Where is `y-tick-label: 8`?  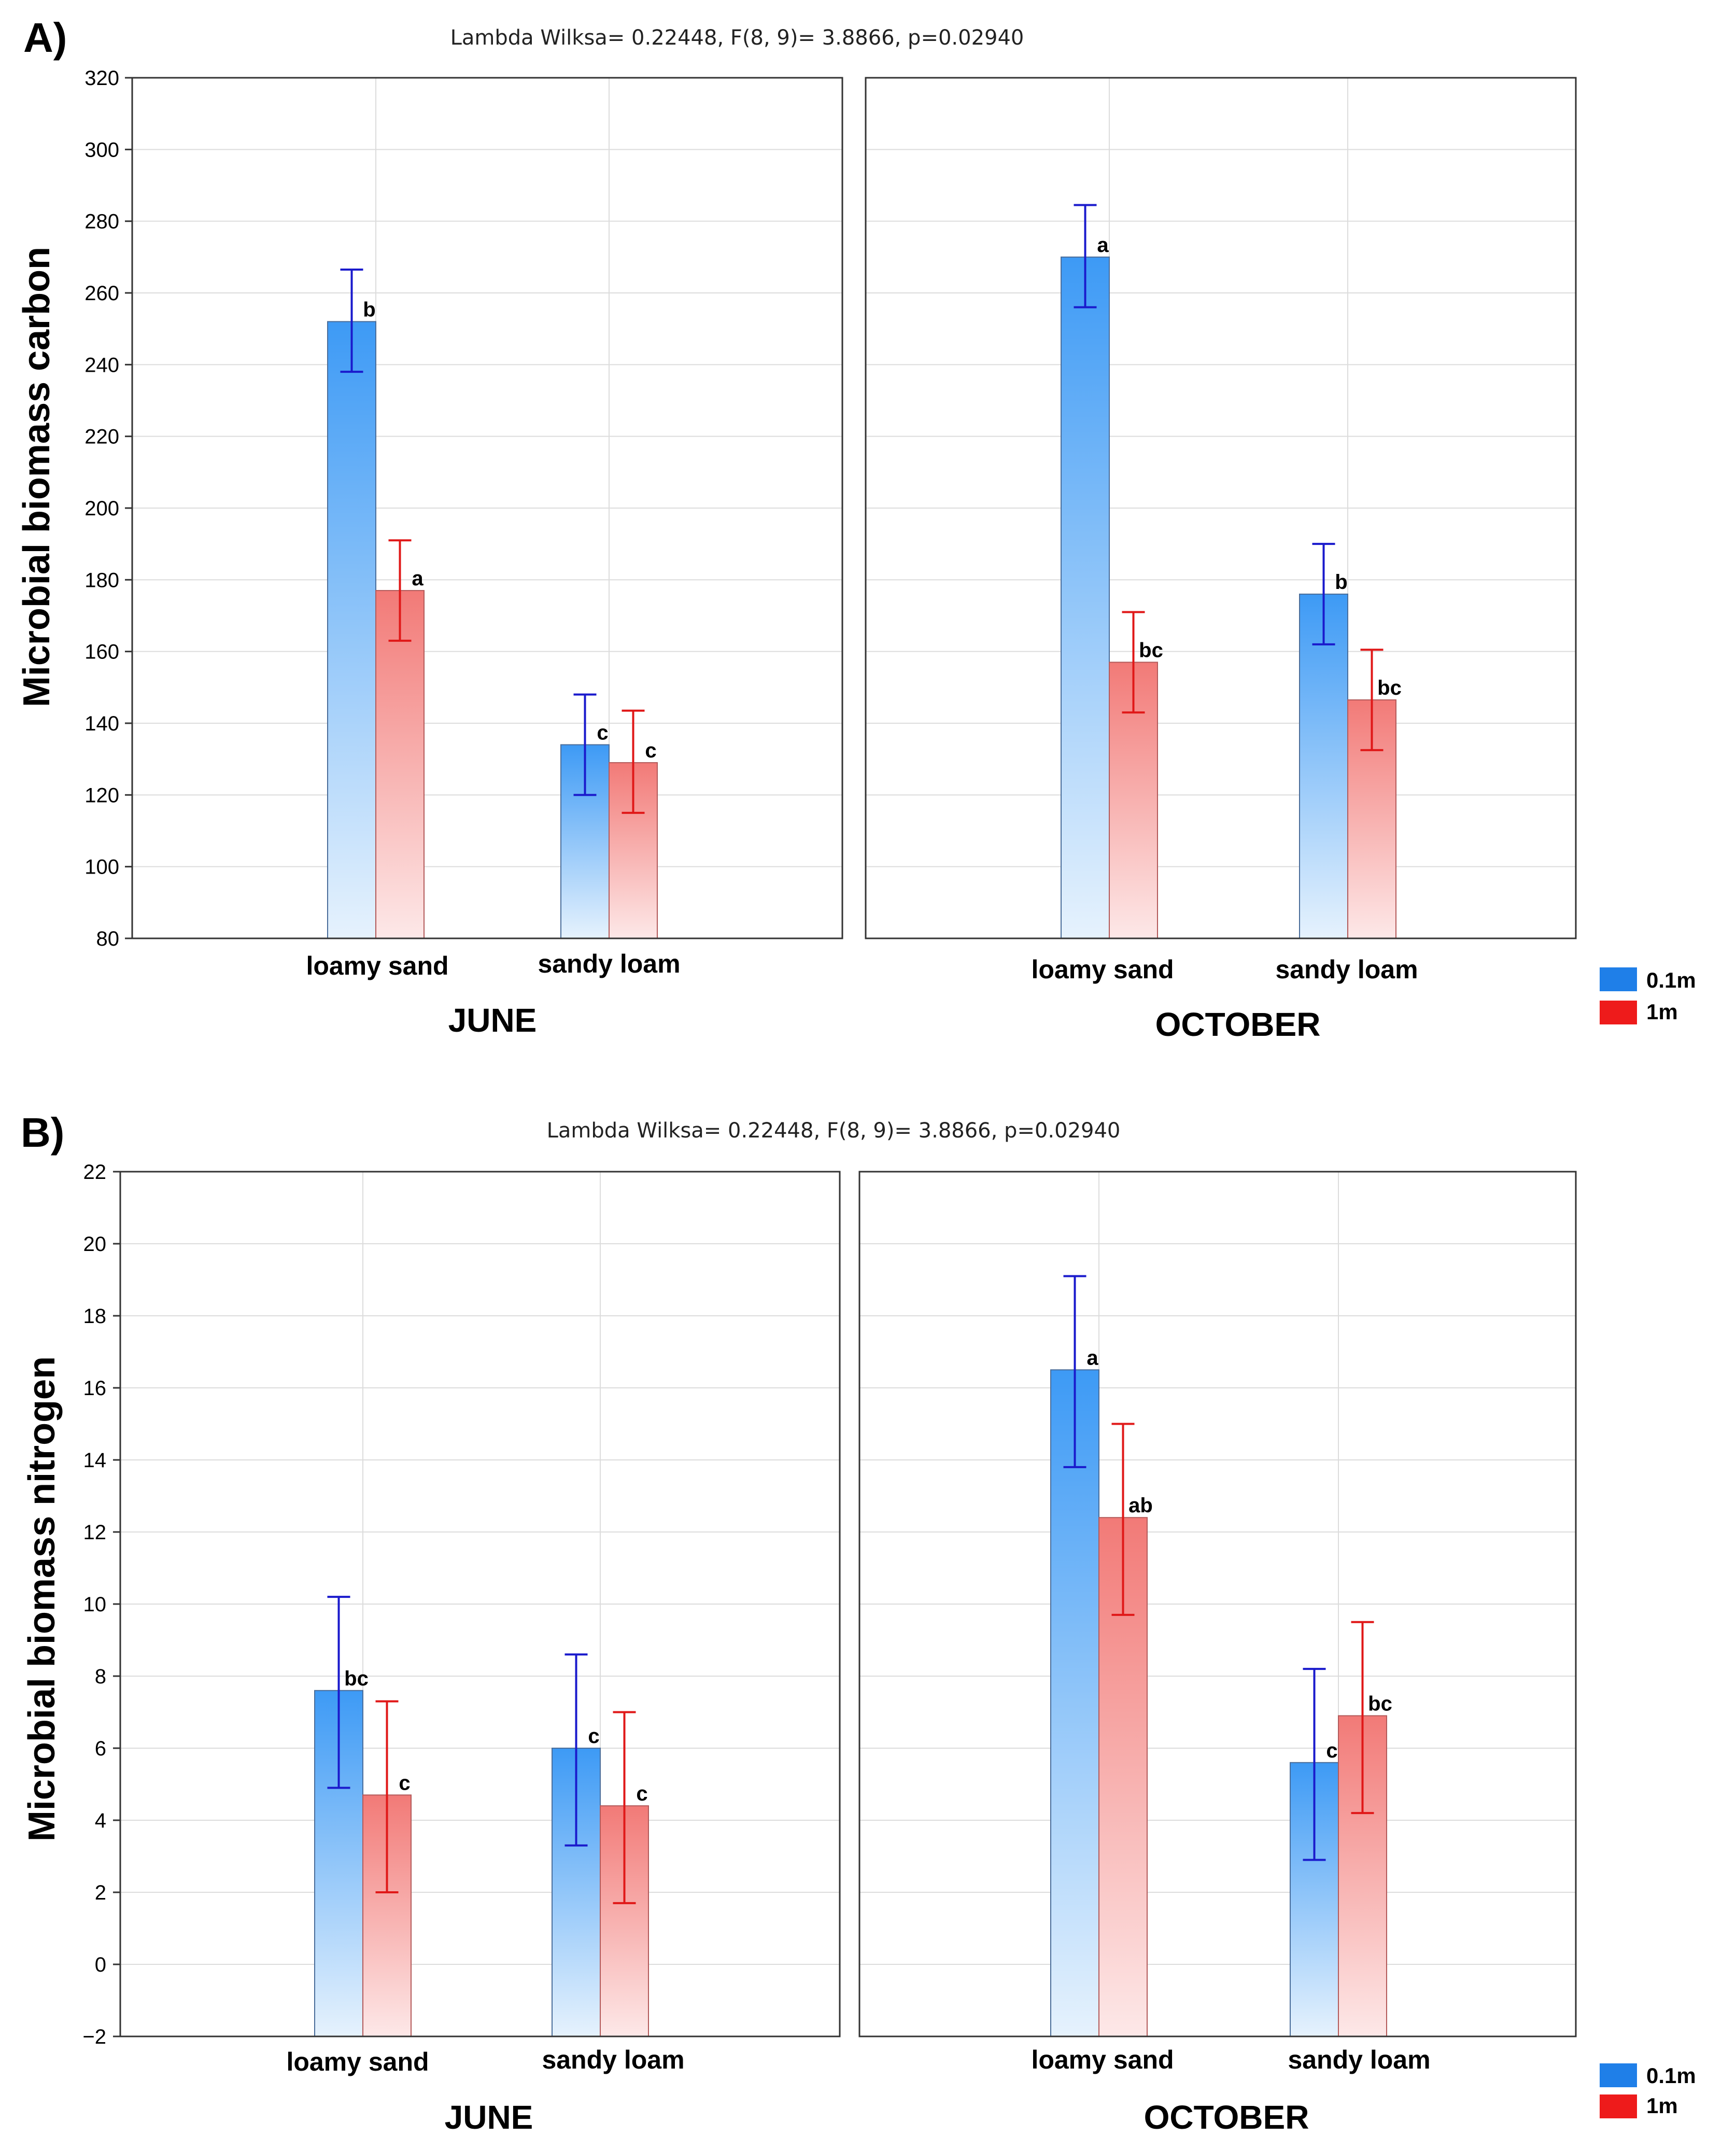
y-tick-label: 8 is located at coordinates (100, 1676).